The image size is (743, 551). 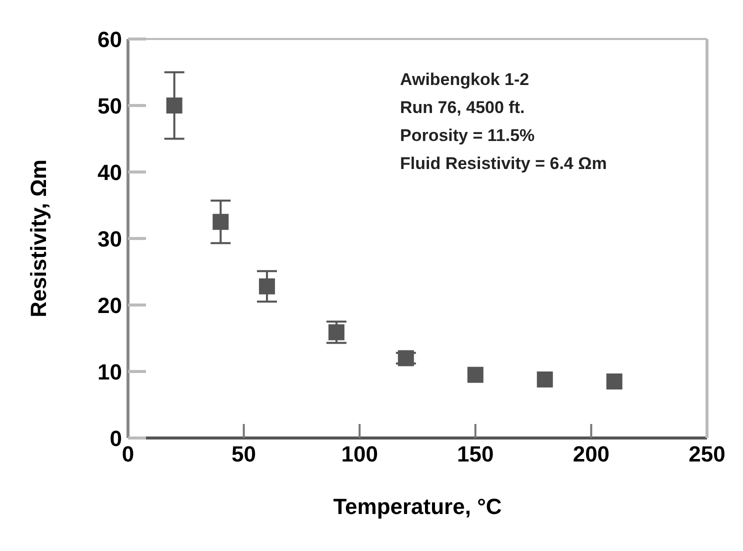 I want to click on y-tick-label: 60, so click(x=110, y=39).